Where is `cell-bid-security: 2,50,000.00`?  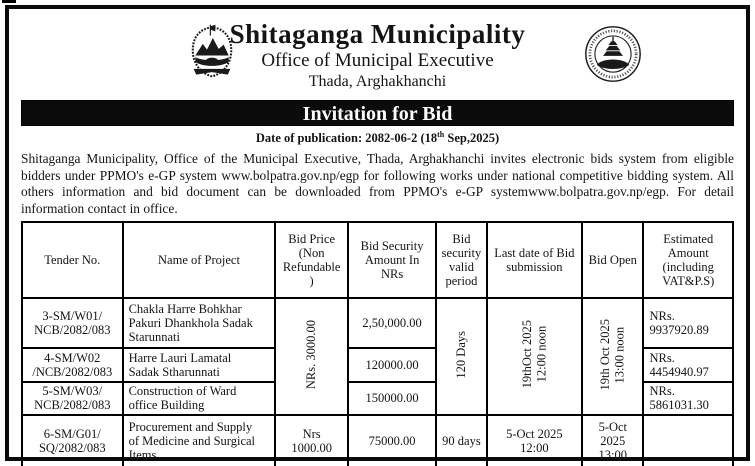 cell-bid-security: 2,50,000.00 is located at coordinates (392, 322).